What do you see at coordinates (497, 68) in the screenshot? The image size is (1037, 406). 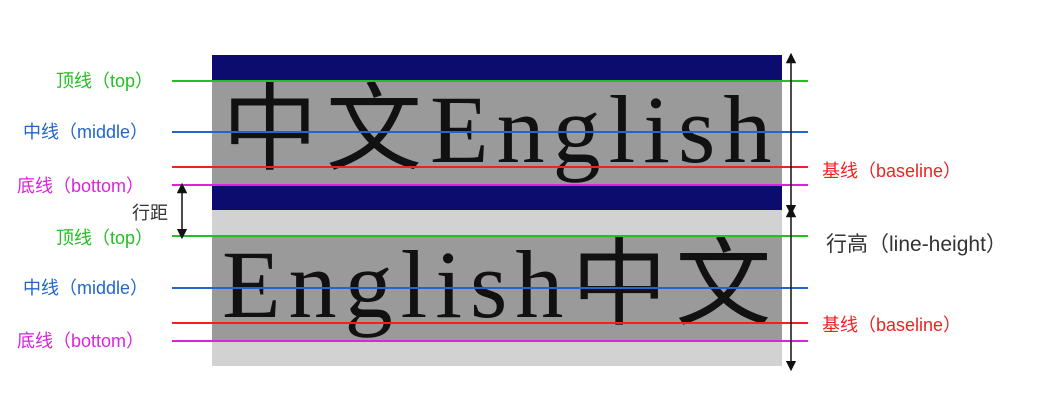 I see `leading-top-bar` at bounding box center [497, 68].